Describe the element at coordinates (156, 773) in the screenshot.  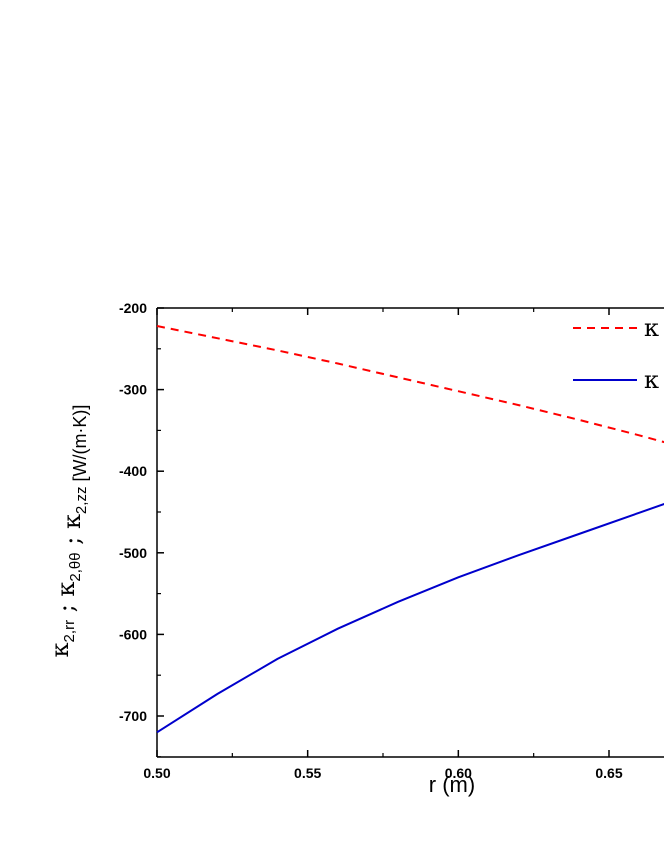
I see `x-tick-label: 0.50` at that location.